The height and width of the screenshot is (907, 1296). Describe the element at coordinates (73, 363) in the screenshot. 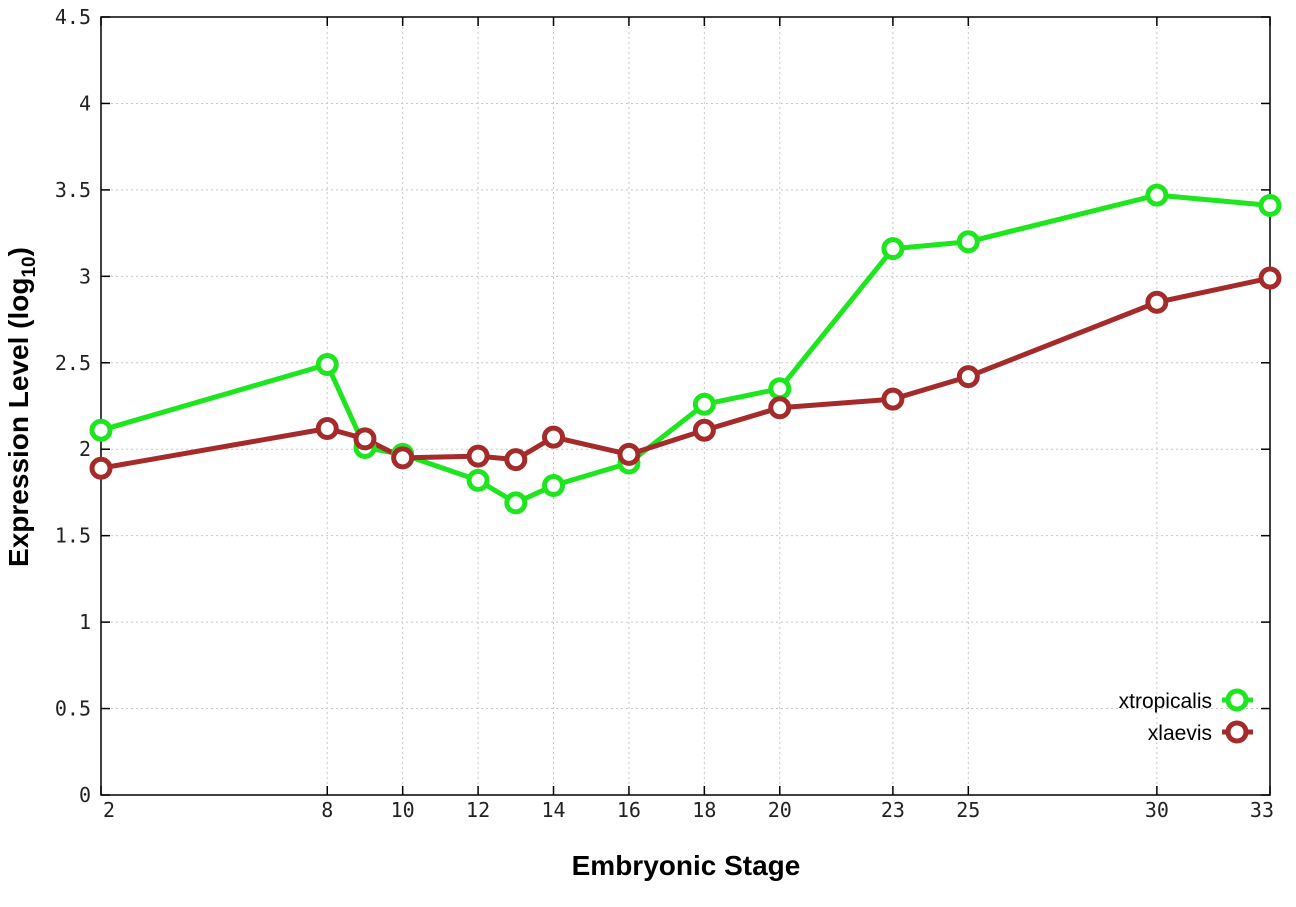

I see `y-tick-label: 2.5` at that location.